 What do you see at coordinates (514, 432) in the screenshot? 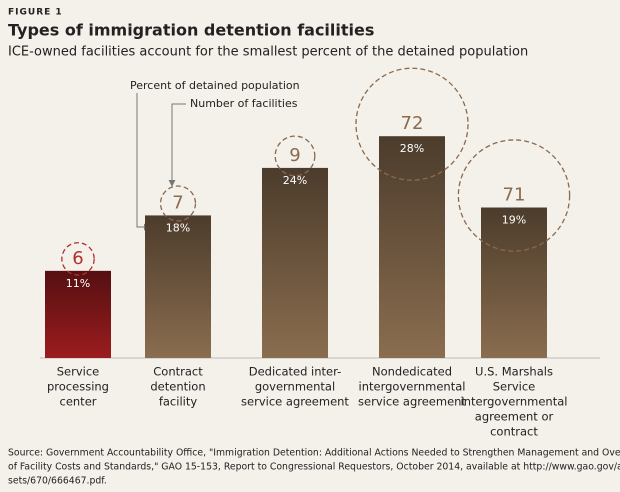
I see `x-tick-label: contract` at bounding box center [514, 432].